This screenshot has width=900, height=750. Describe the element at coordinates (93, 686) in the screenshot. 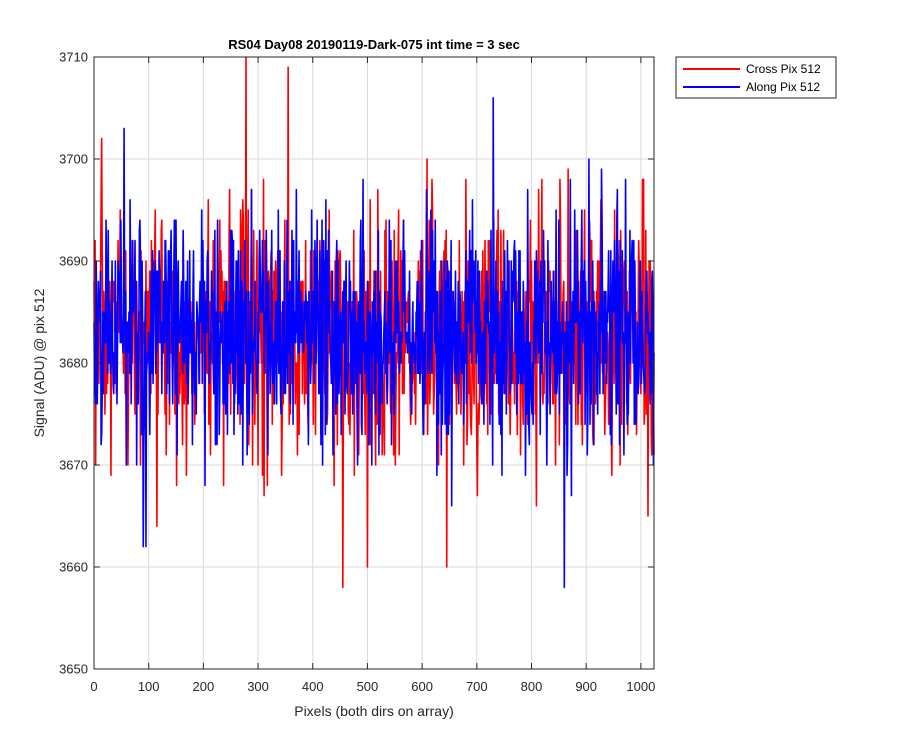

I see `x-tick-label: 0` at that location.